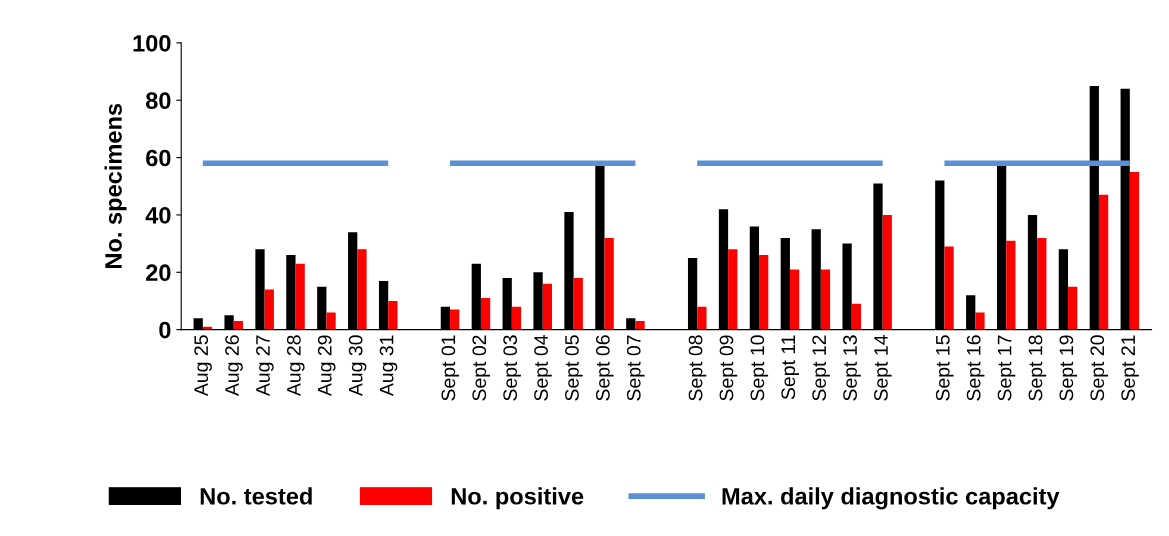 The image size is (1169, 536). Describe the element at coordinates (234, 366) in the screenshot. I see `x-tick-label: Aug 26` at that location.